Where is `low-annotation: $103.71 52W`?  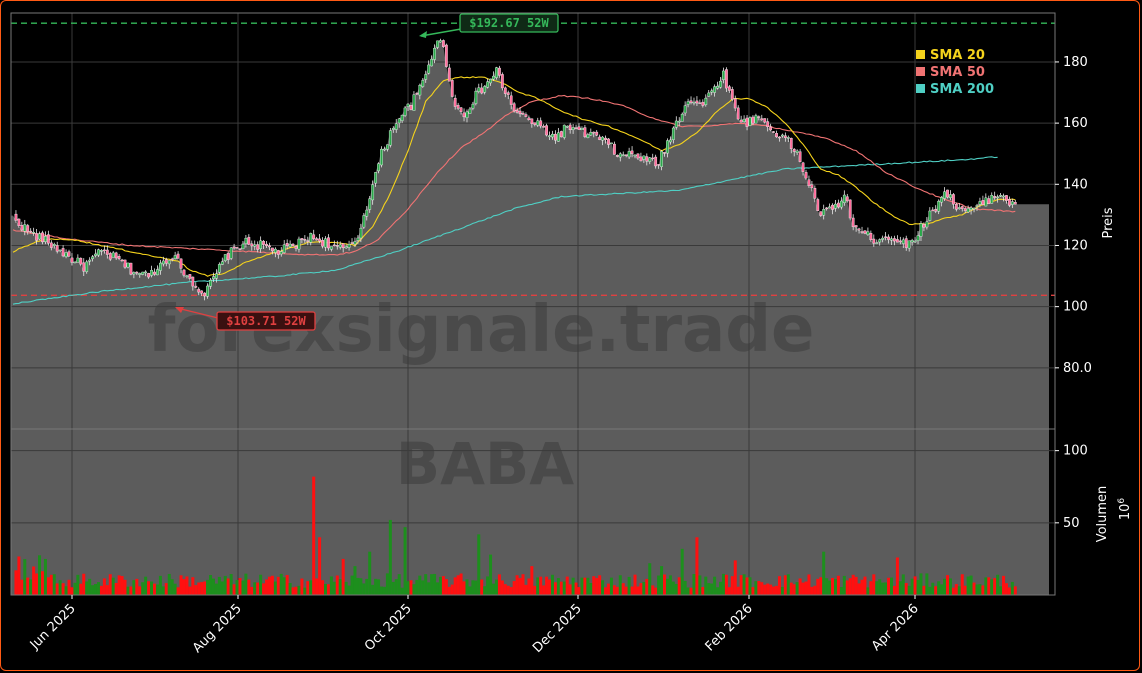 low-annotation: $103.71 52W is located at coordinates (245, 319).